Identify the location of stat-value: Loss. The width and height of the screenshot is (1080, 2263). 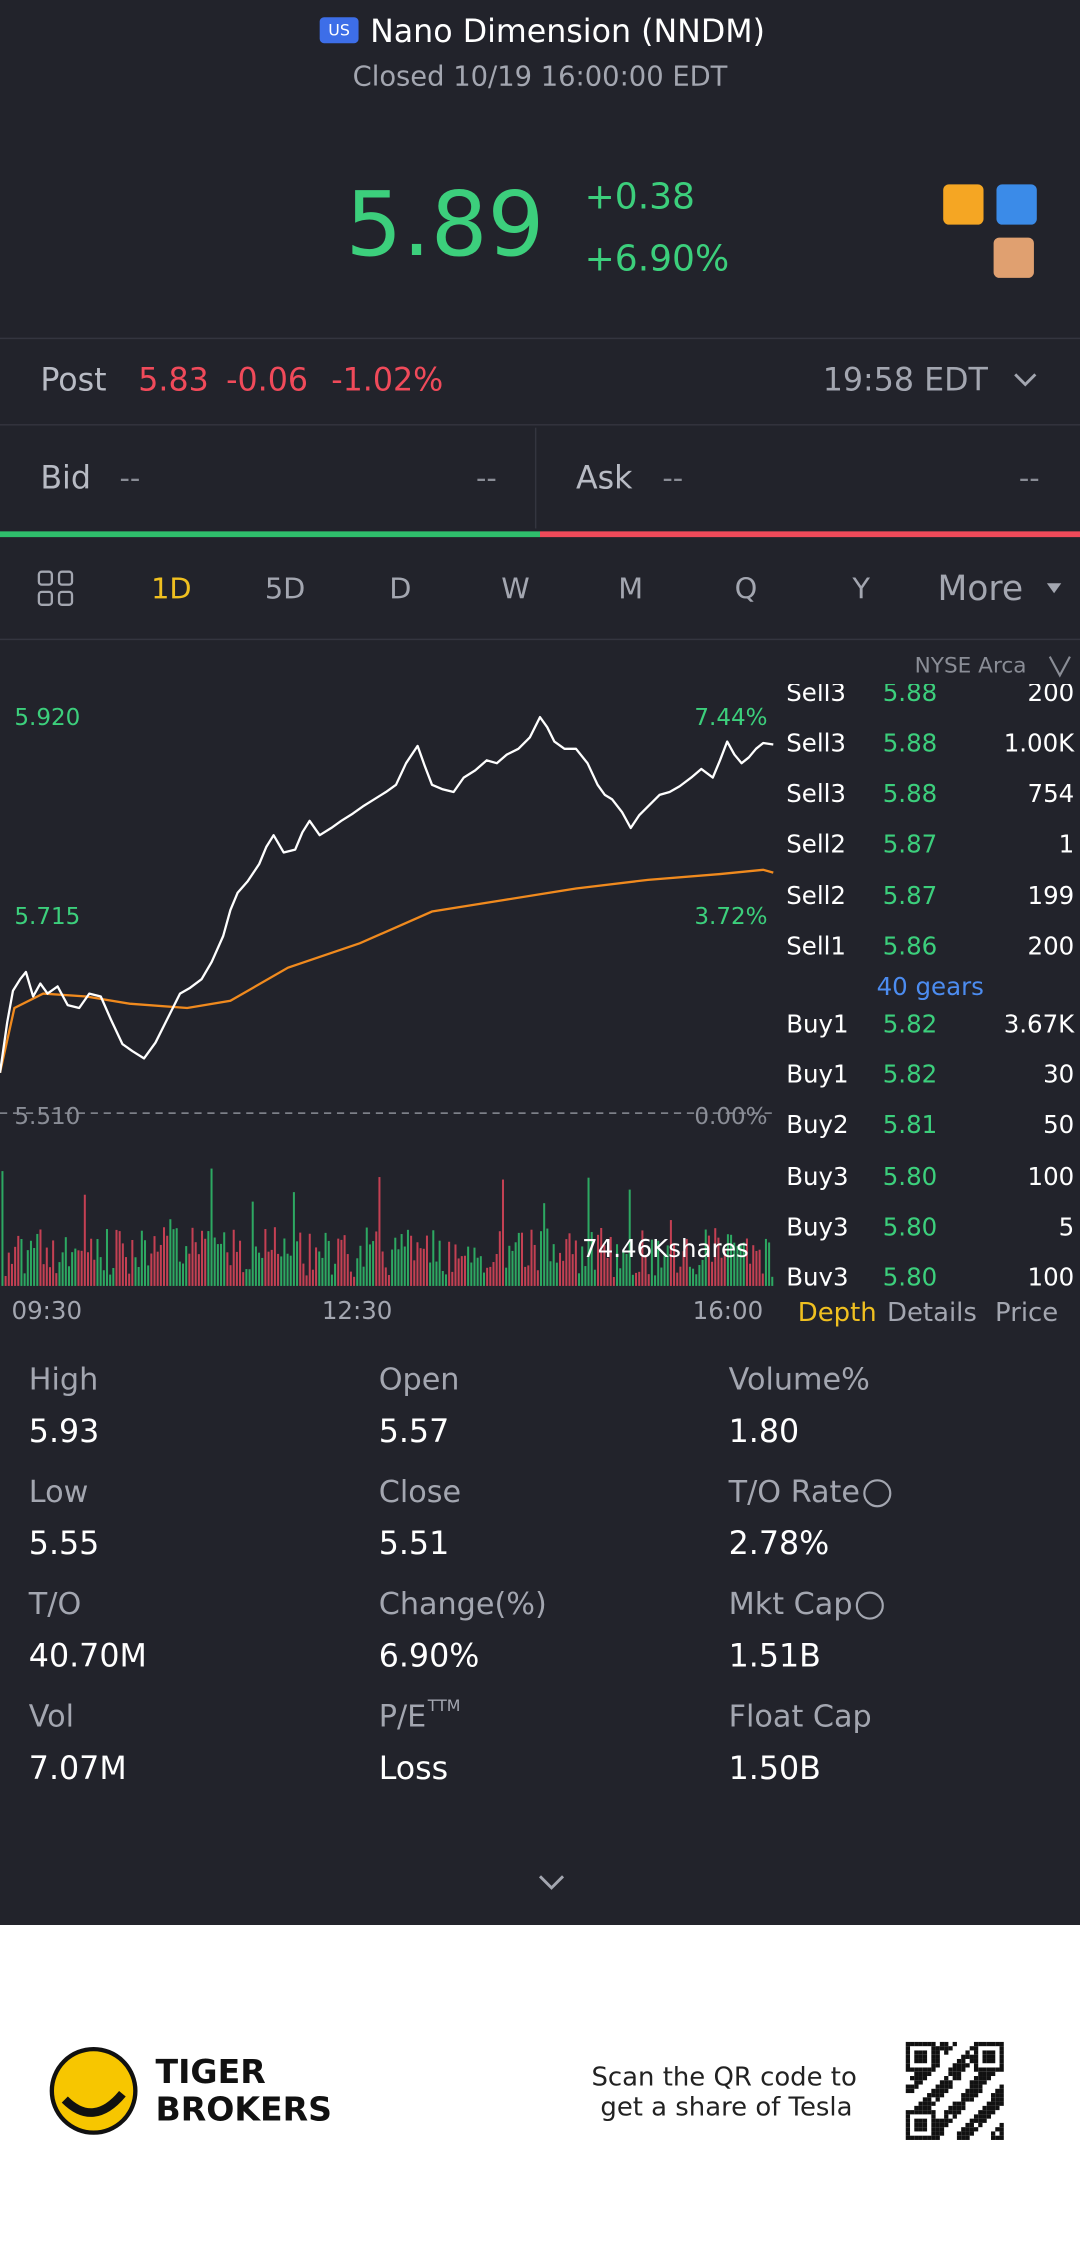
(413, 1769).